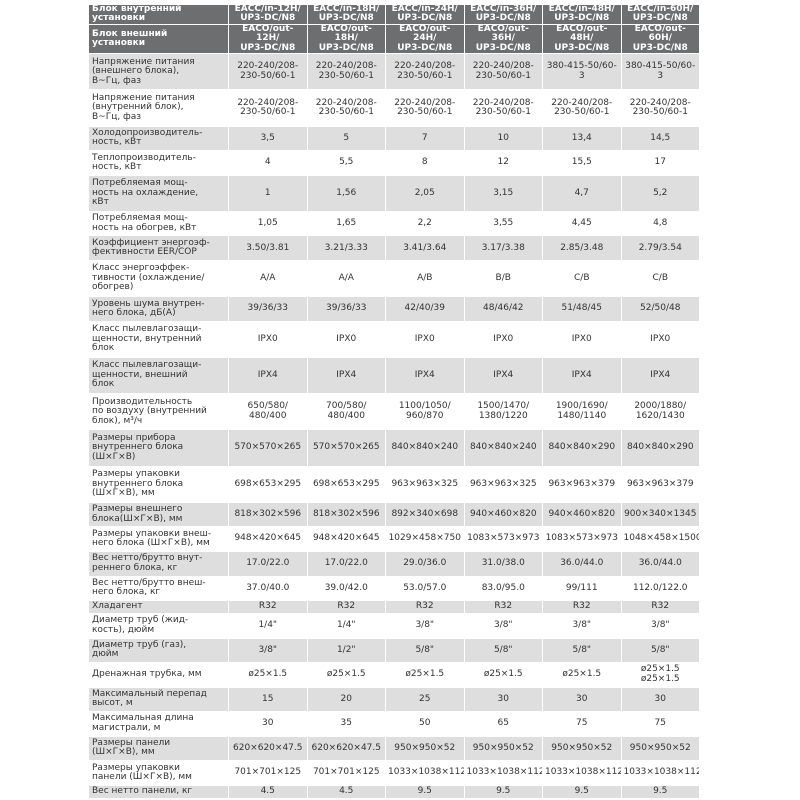  What do you see at coordinates (582, 193) in the screenshot?
I see `cell: 4,7` at bounding box center [582, 193].